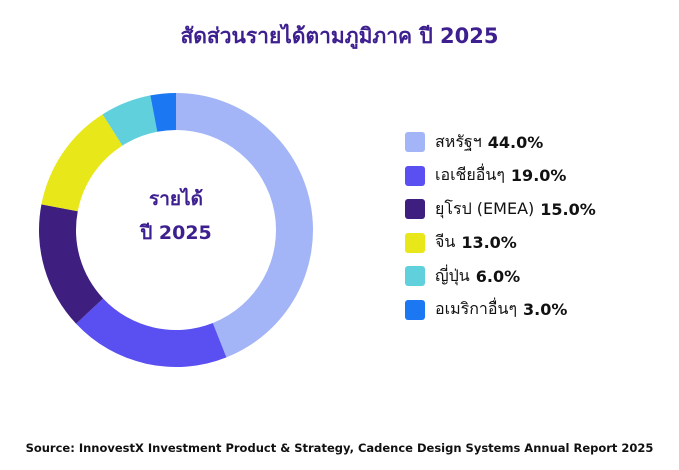 The width and height of the screenshot is (679, 470). I want to click on center-label-line-1: รายได้, so click(176, 198).